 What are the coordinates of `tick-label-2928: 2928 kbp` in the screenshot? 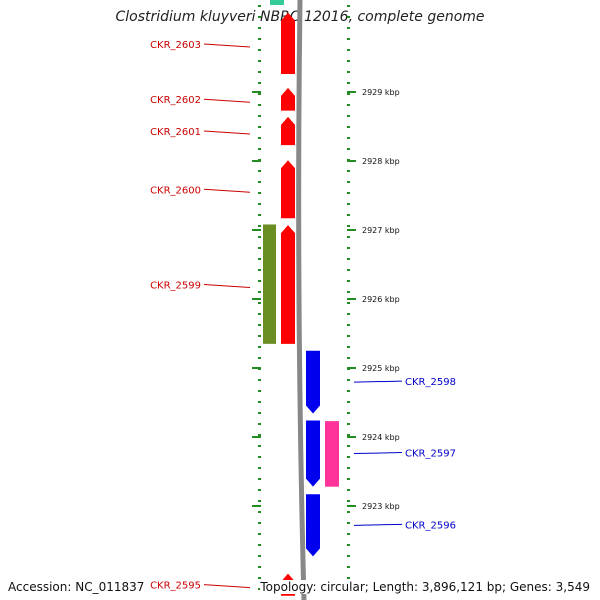 It's located at (381, 161).